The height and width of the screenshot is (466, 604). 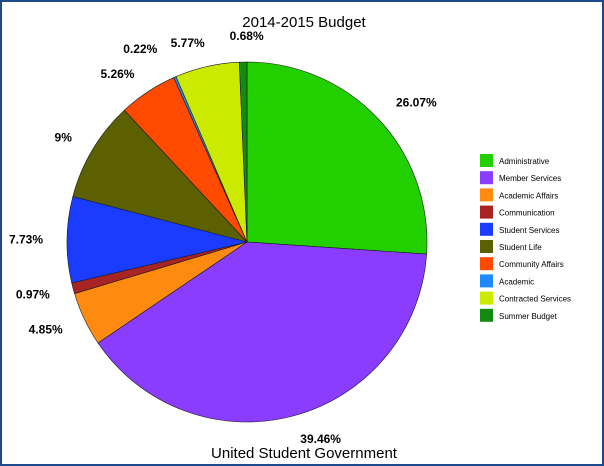 I want to click on chart-subtitle: United Student Government, so click(x=304, y=453).